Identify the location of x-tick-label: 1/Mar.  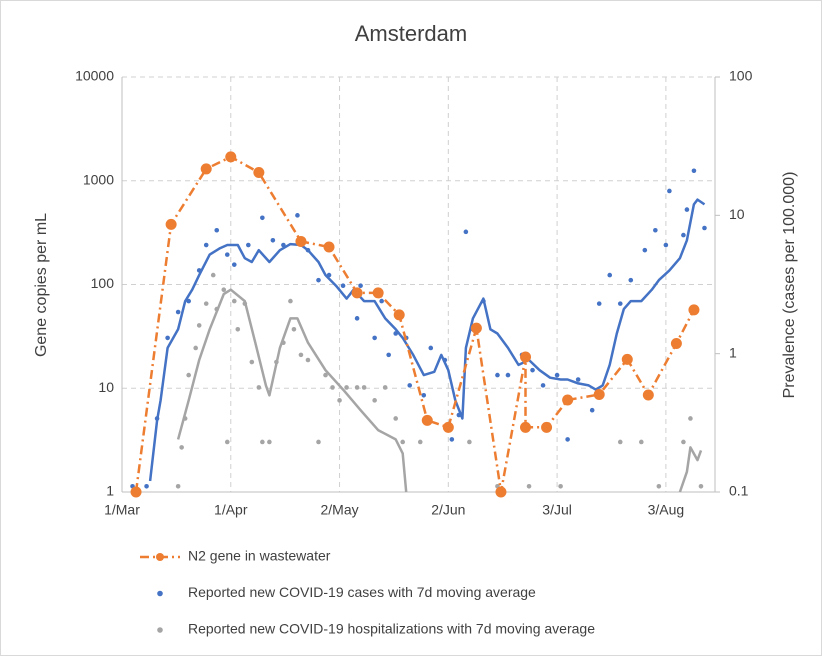
(122, 510).